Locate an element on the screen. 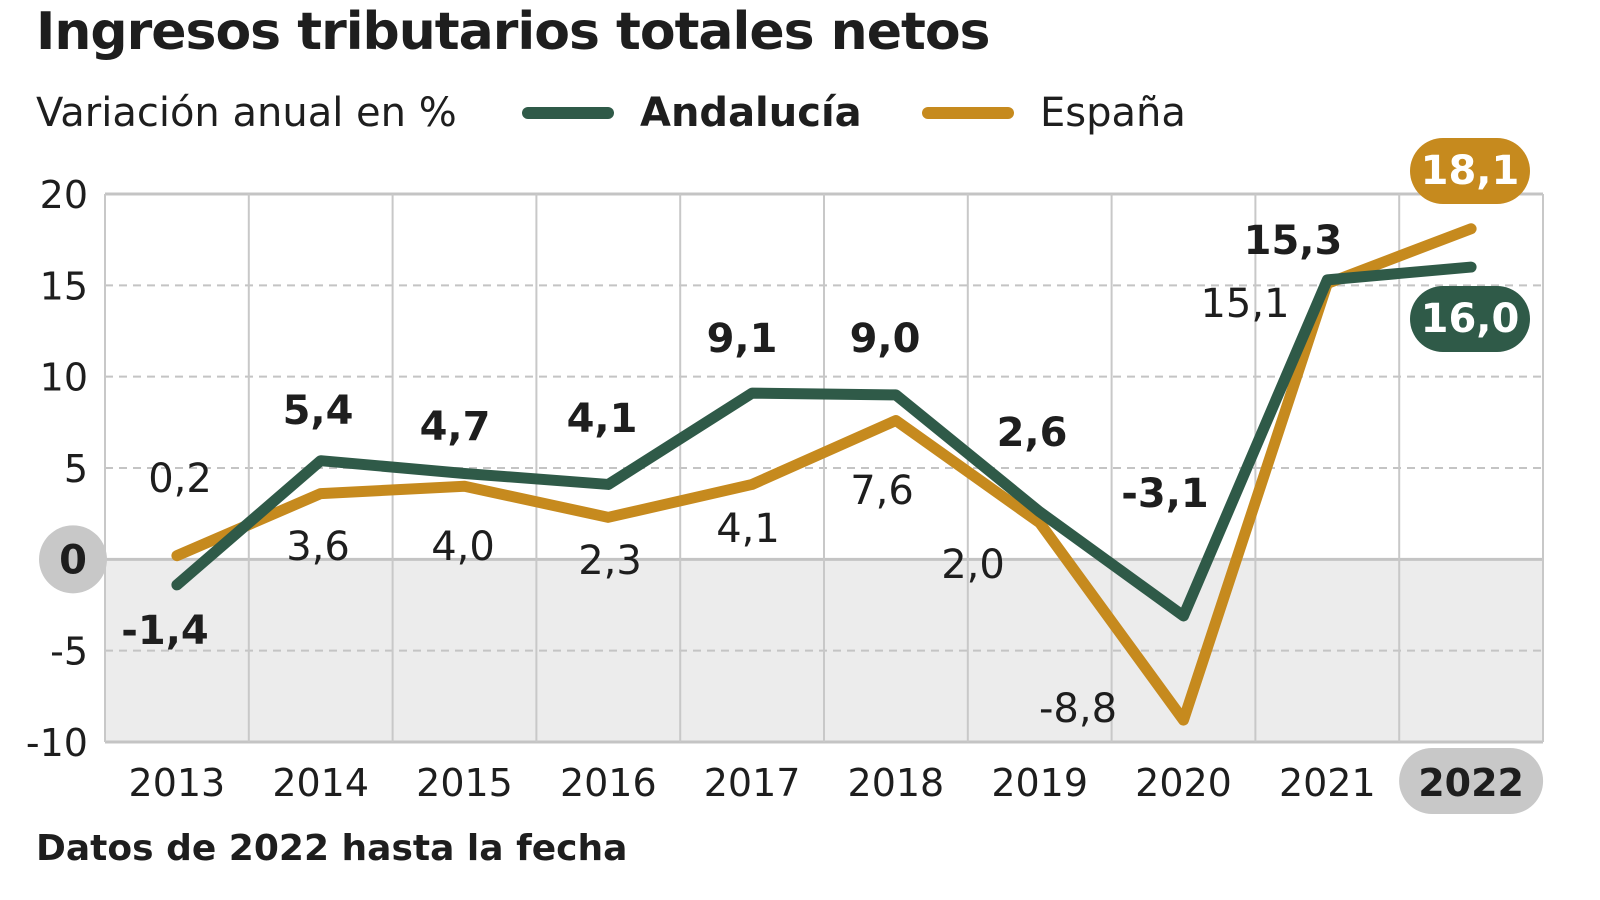 This screenshot has height=900, width=1600. x-tick-label: 2019 is located at coordinates (1039, 783).